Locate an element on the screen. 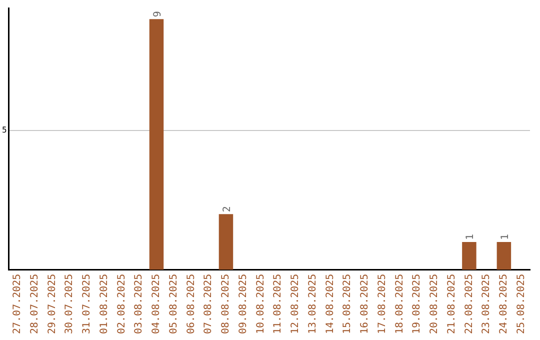 The width and height of the screenshot is (540, 340). x-tick-label: 17.08.2025 is located at coordinates (382, 304).